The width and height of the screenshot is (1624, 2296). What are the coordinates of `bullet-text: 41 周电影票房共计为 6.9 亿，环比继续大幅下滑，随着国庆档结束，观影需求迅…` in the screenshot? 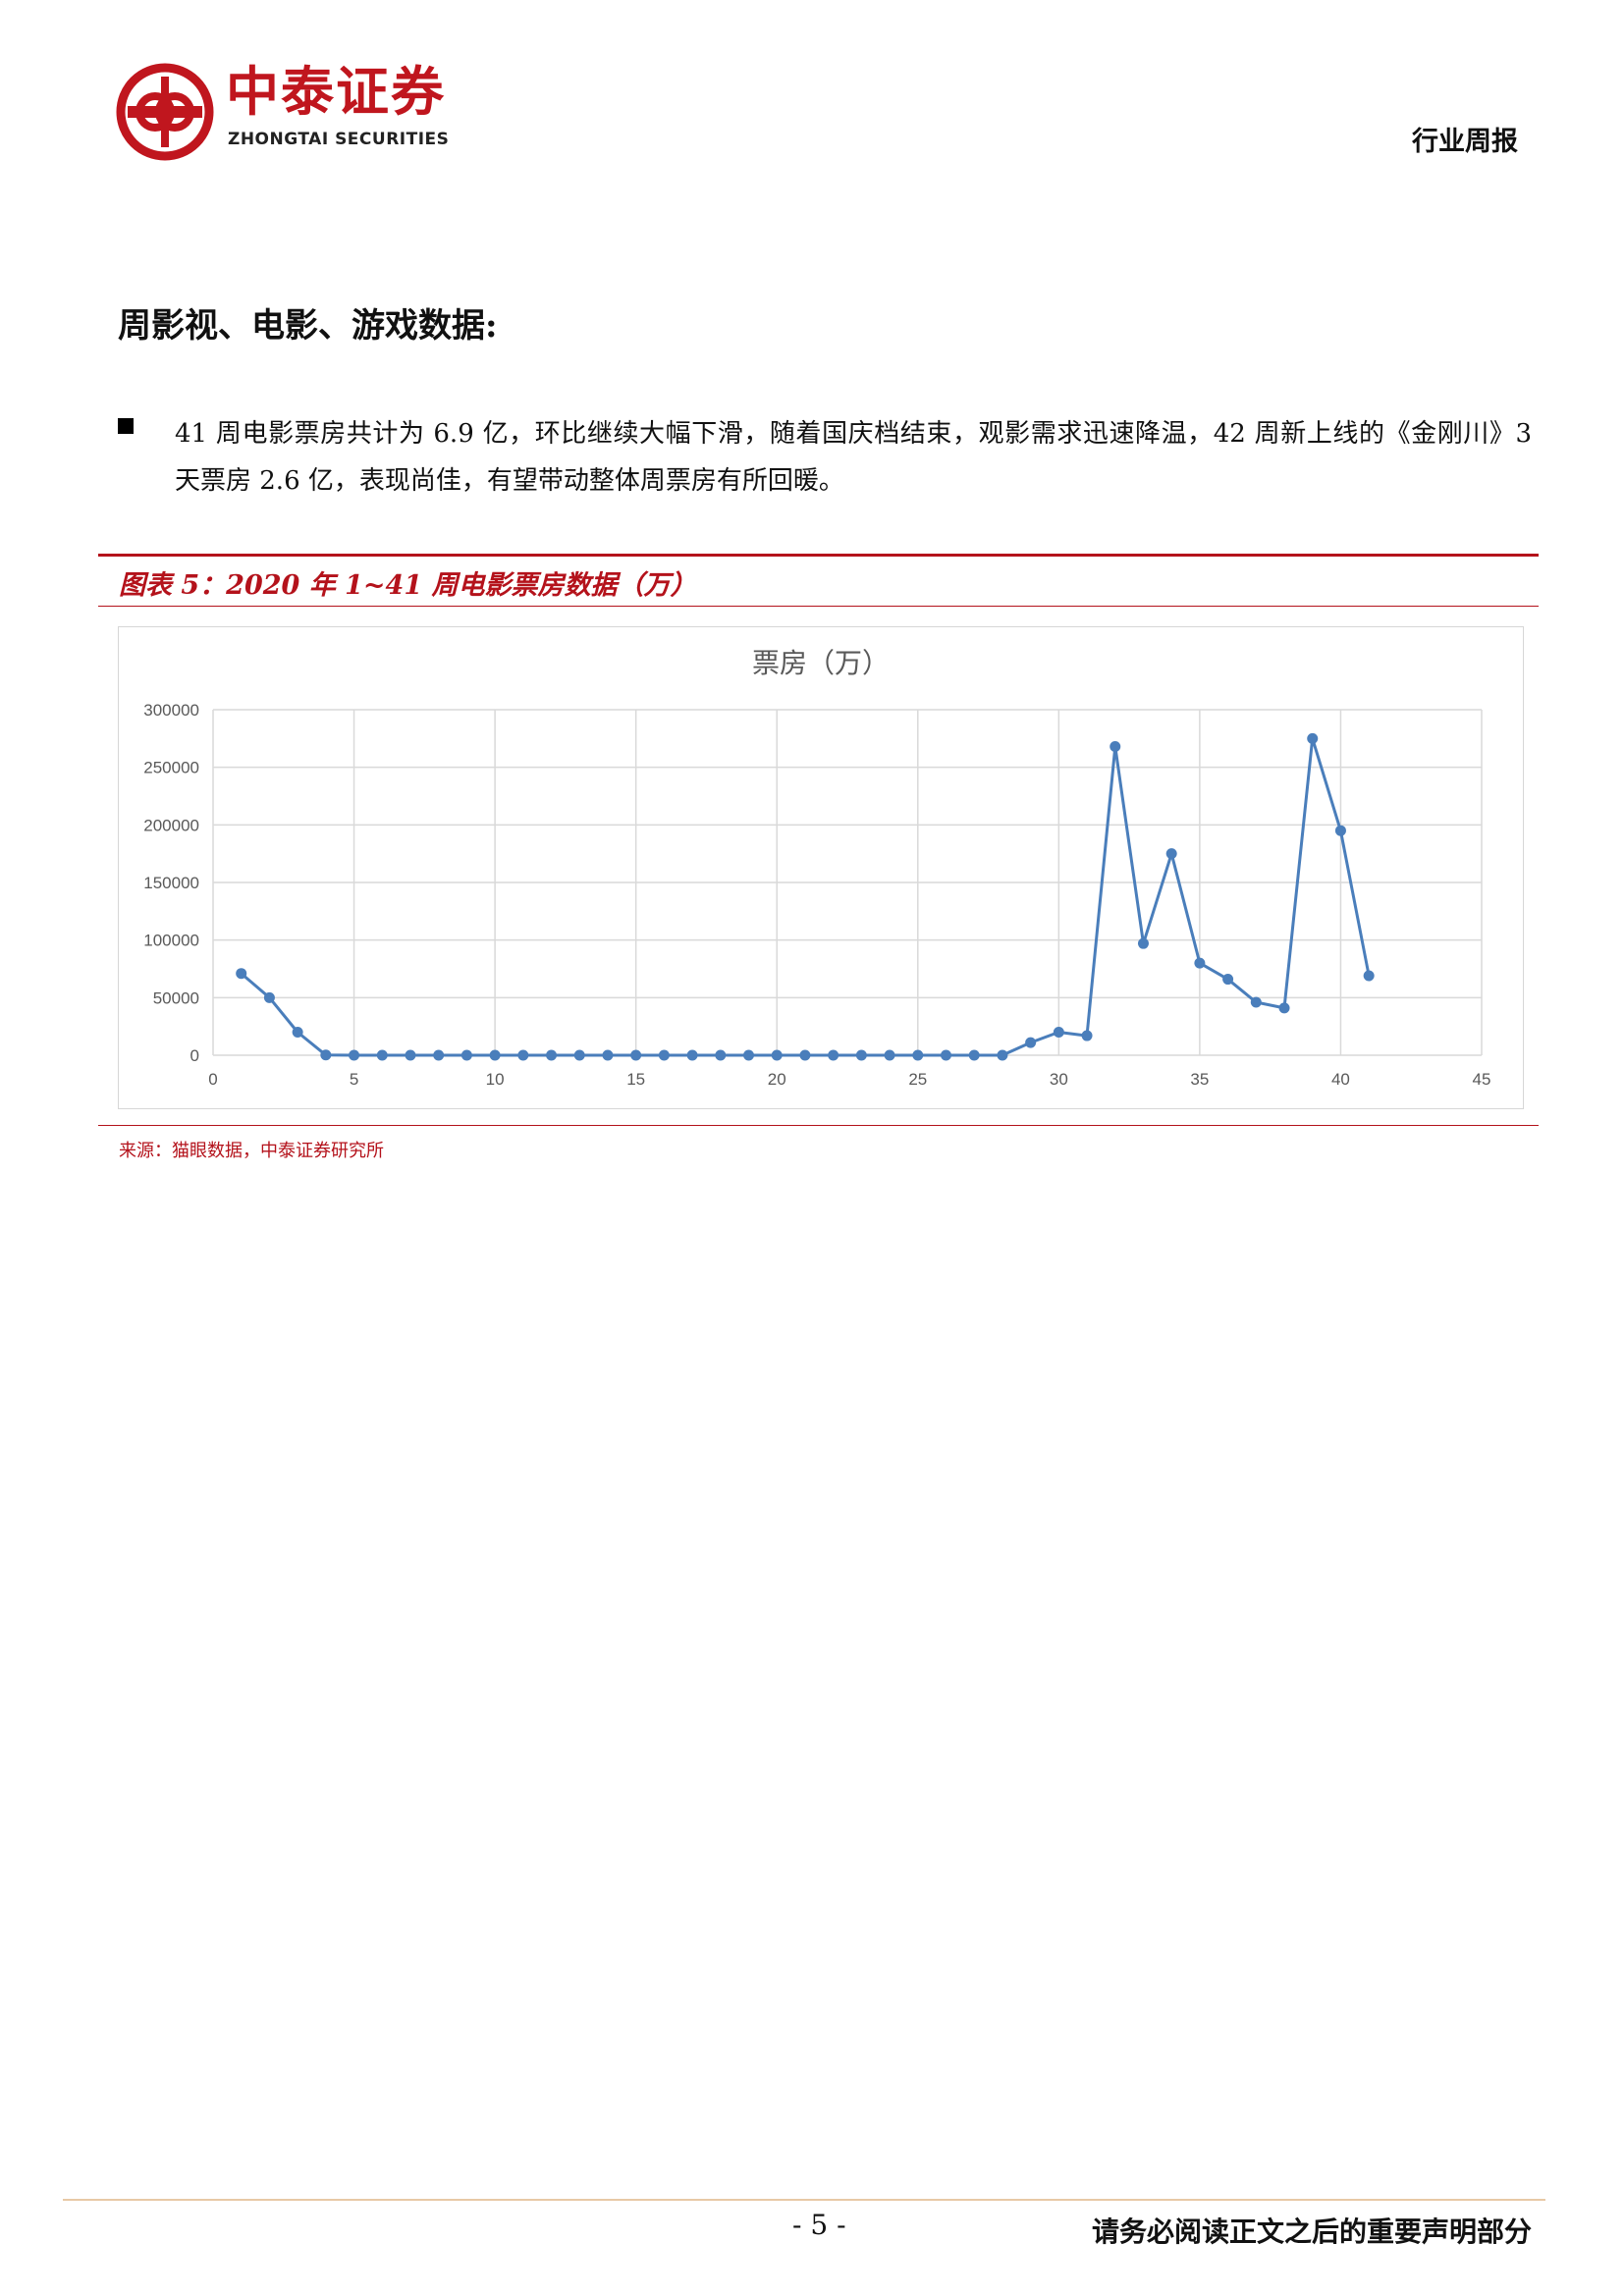 It's located at (853, 457).